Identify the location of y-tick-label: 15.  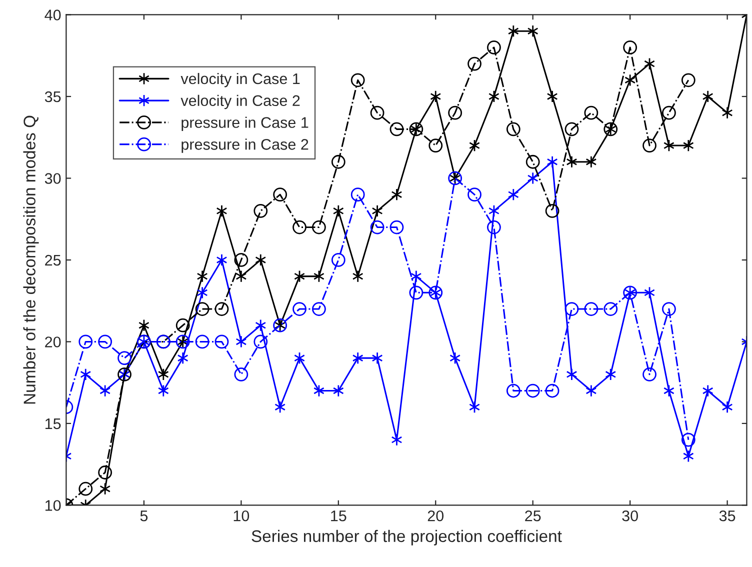
(53, 424).